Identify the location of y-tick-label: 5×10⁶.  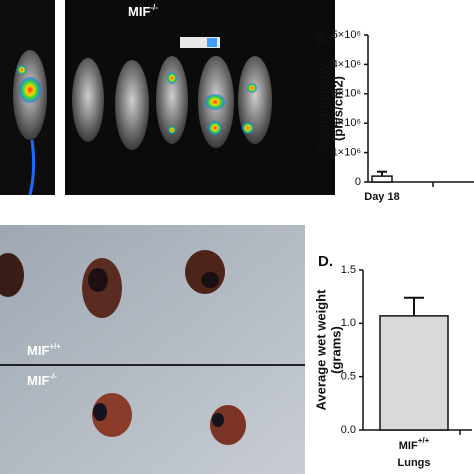
(346, 35).